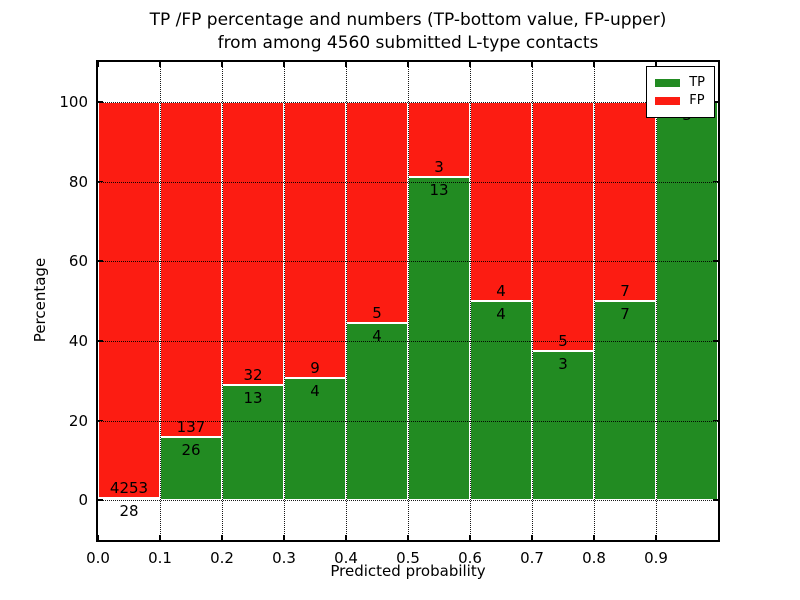  What do you see at coordinates (346, 558) in the screenshot?
I see `x-tick-label: 0.4` at bounding box center [346, 558].